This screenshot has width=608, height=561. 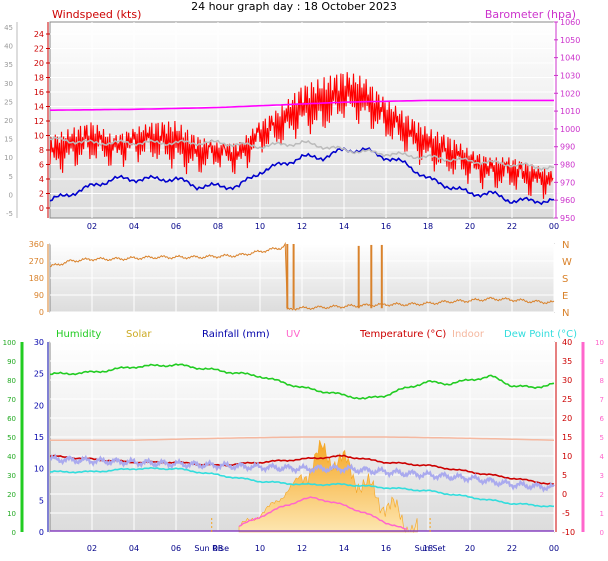 What do you see at coordinates (39, 437) in the screenshot?
I see `rainfall-tick-label: 15` at bounding box center [39, 437].